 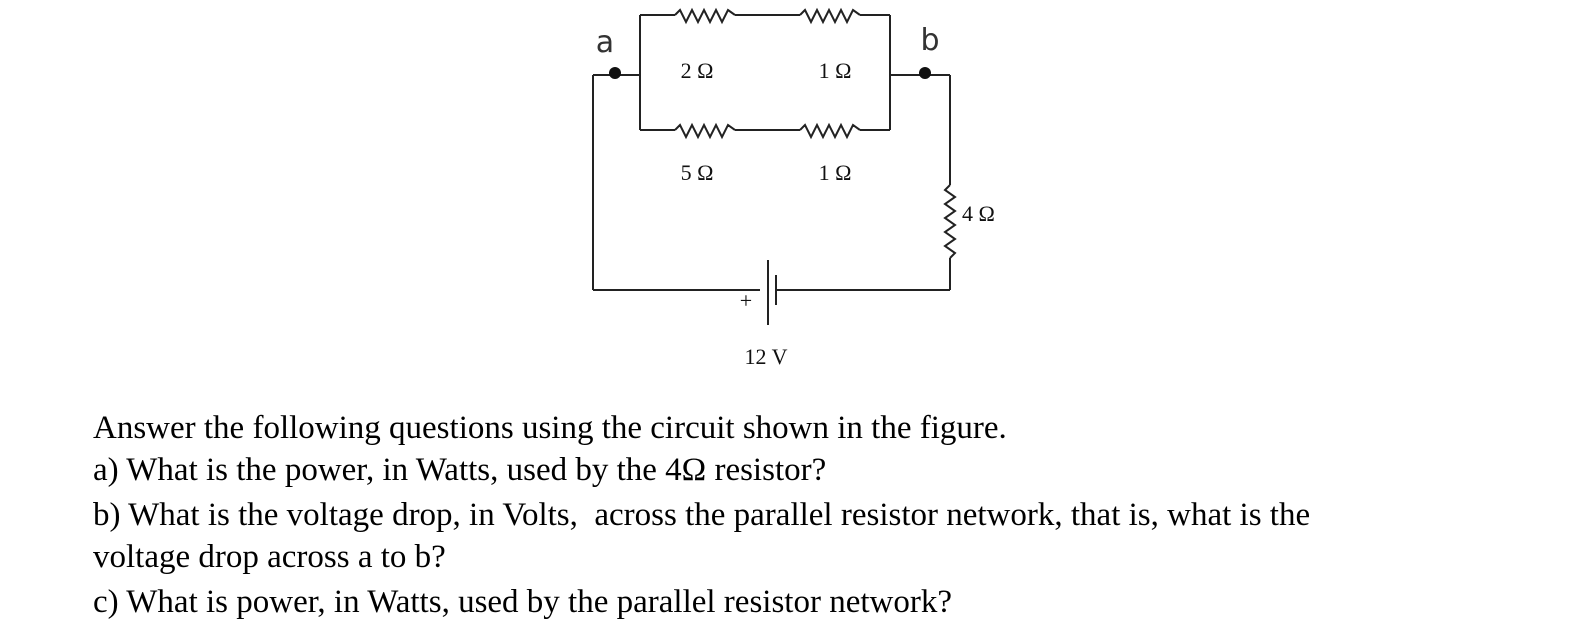 I want to click on battery-label: 12 V, so click(x=766, y=356).